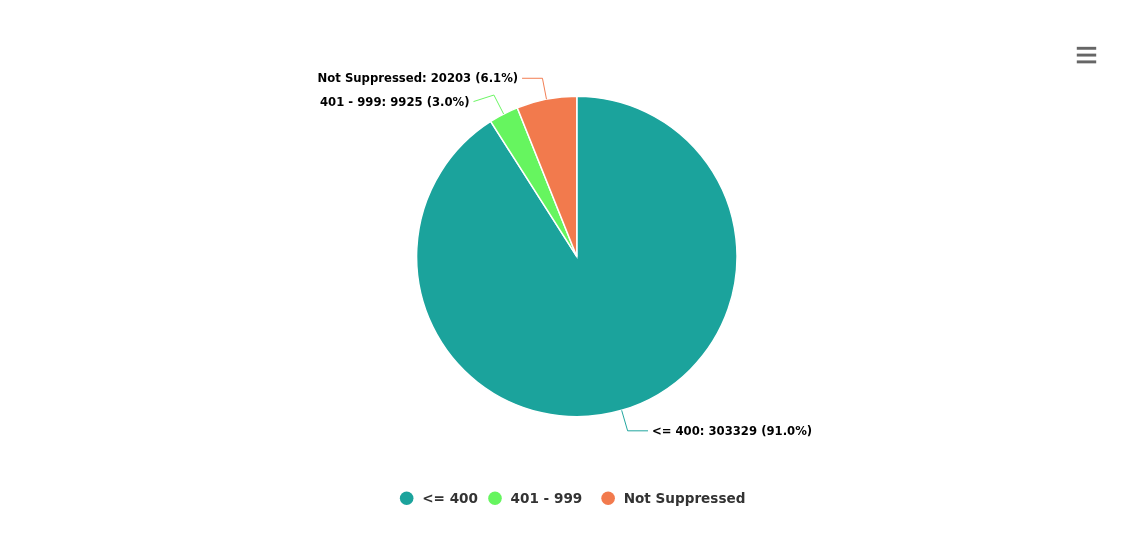 The image size is (1140, 549). What do you see at coordinates (684, 498) in the screenshot?
I see `legend-label: Not Suppressed` at bounding box center [684, 498].